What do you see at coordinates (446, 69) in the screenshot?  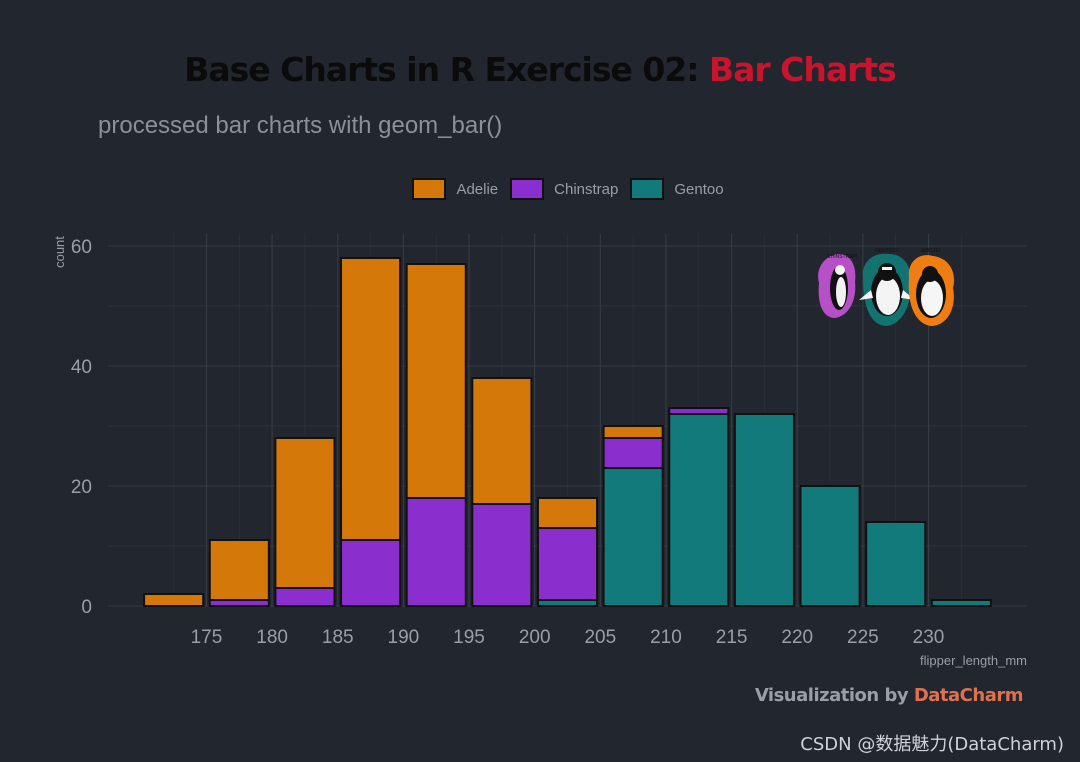 I see `chart-title-main: Base Charts in R Exercise 02:` at bounding box center [446, 69].